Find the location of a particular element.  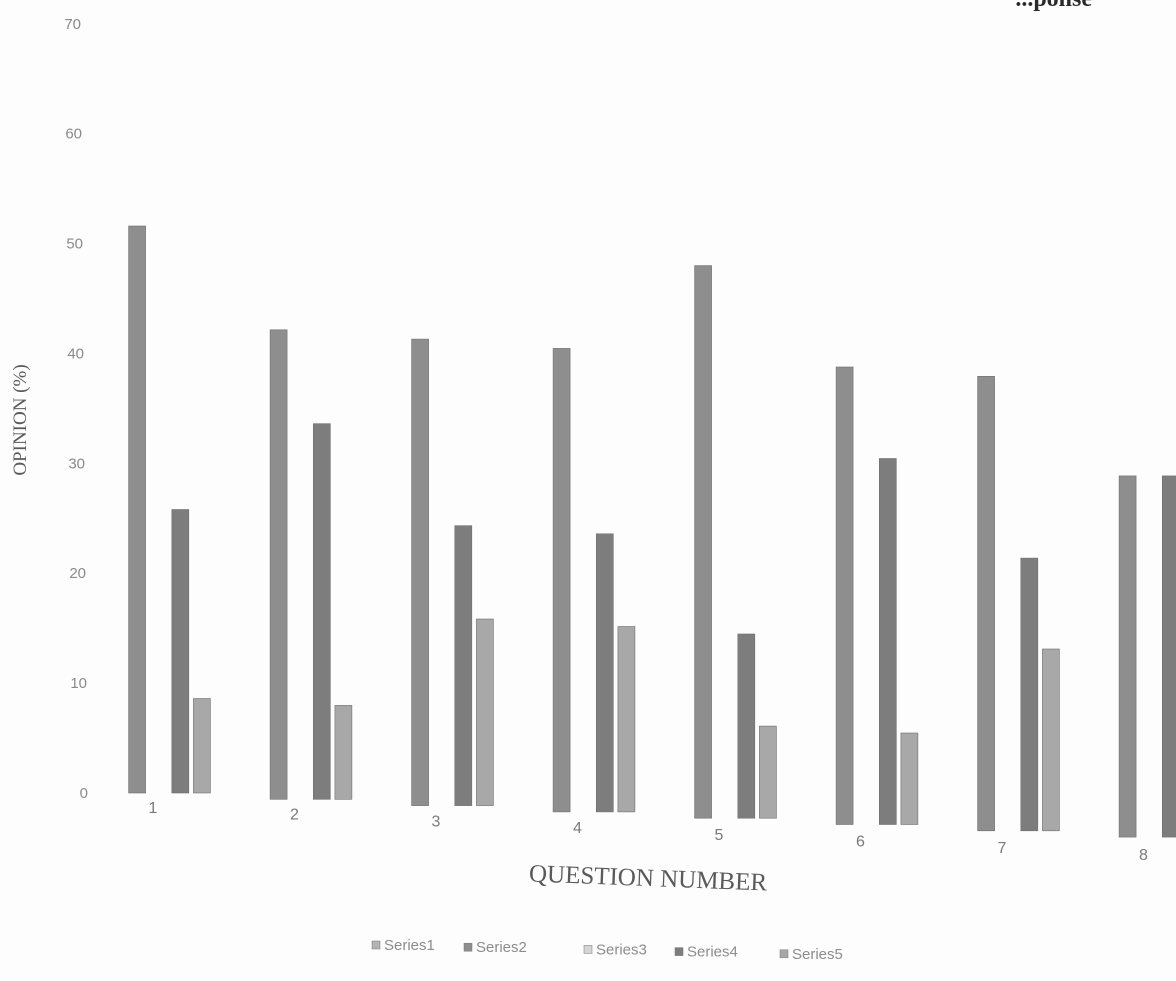

legend-swatch-series5 is located at coordinates (784, 954).